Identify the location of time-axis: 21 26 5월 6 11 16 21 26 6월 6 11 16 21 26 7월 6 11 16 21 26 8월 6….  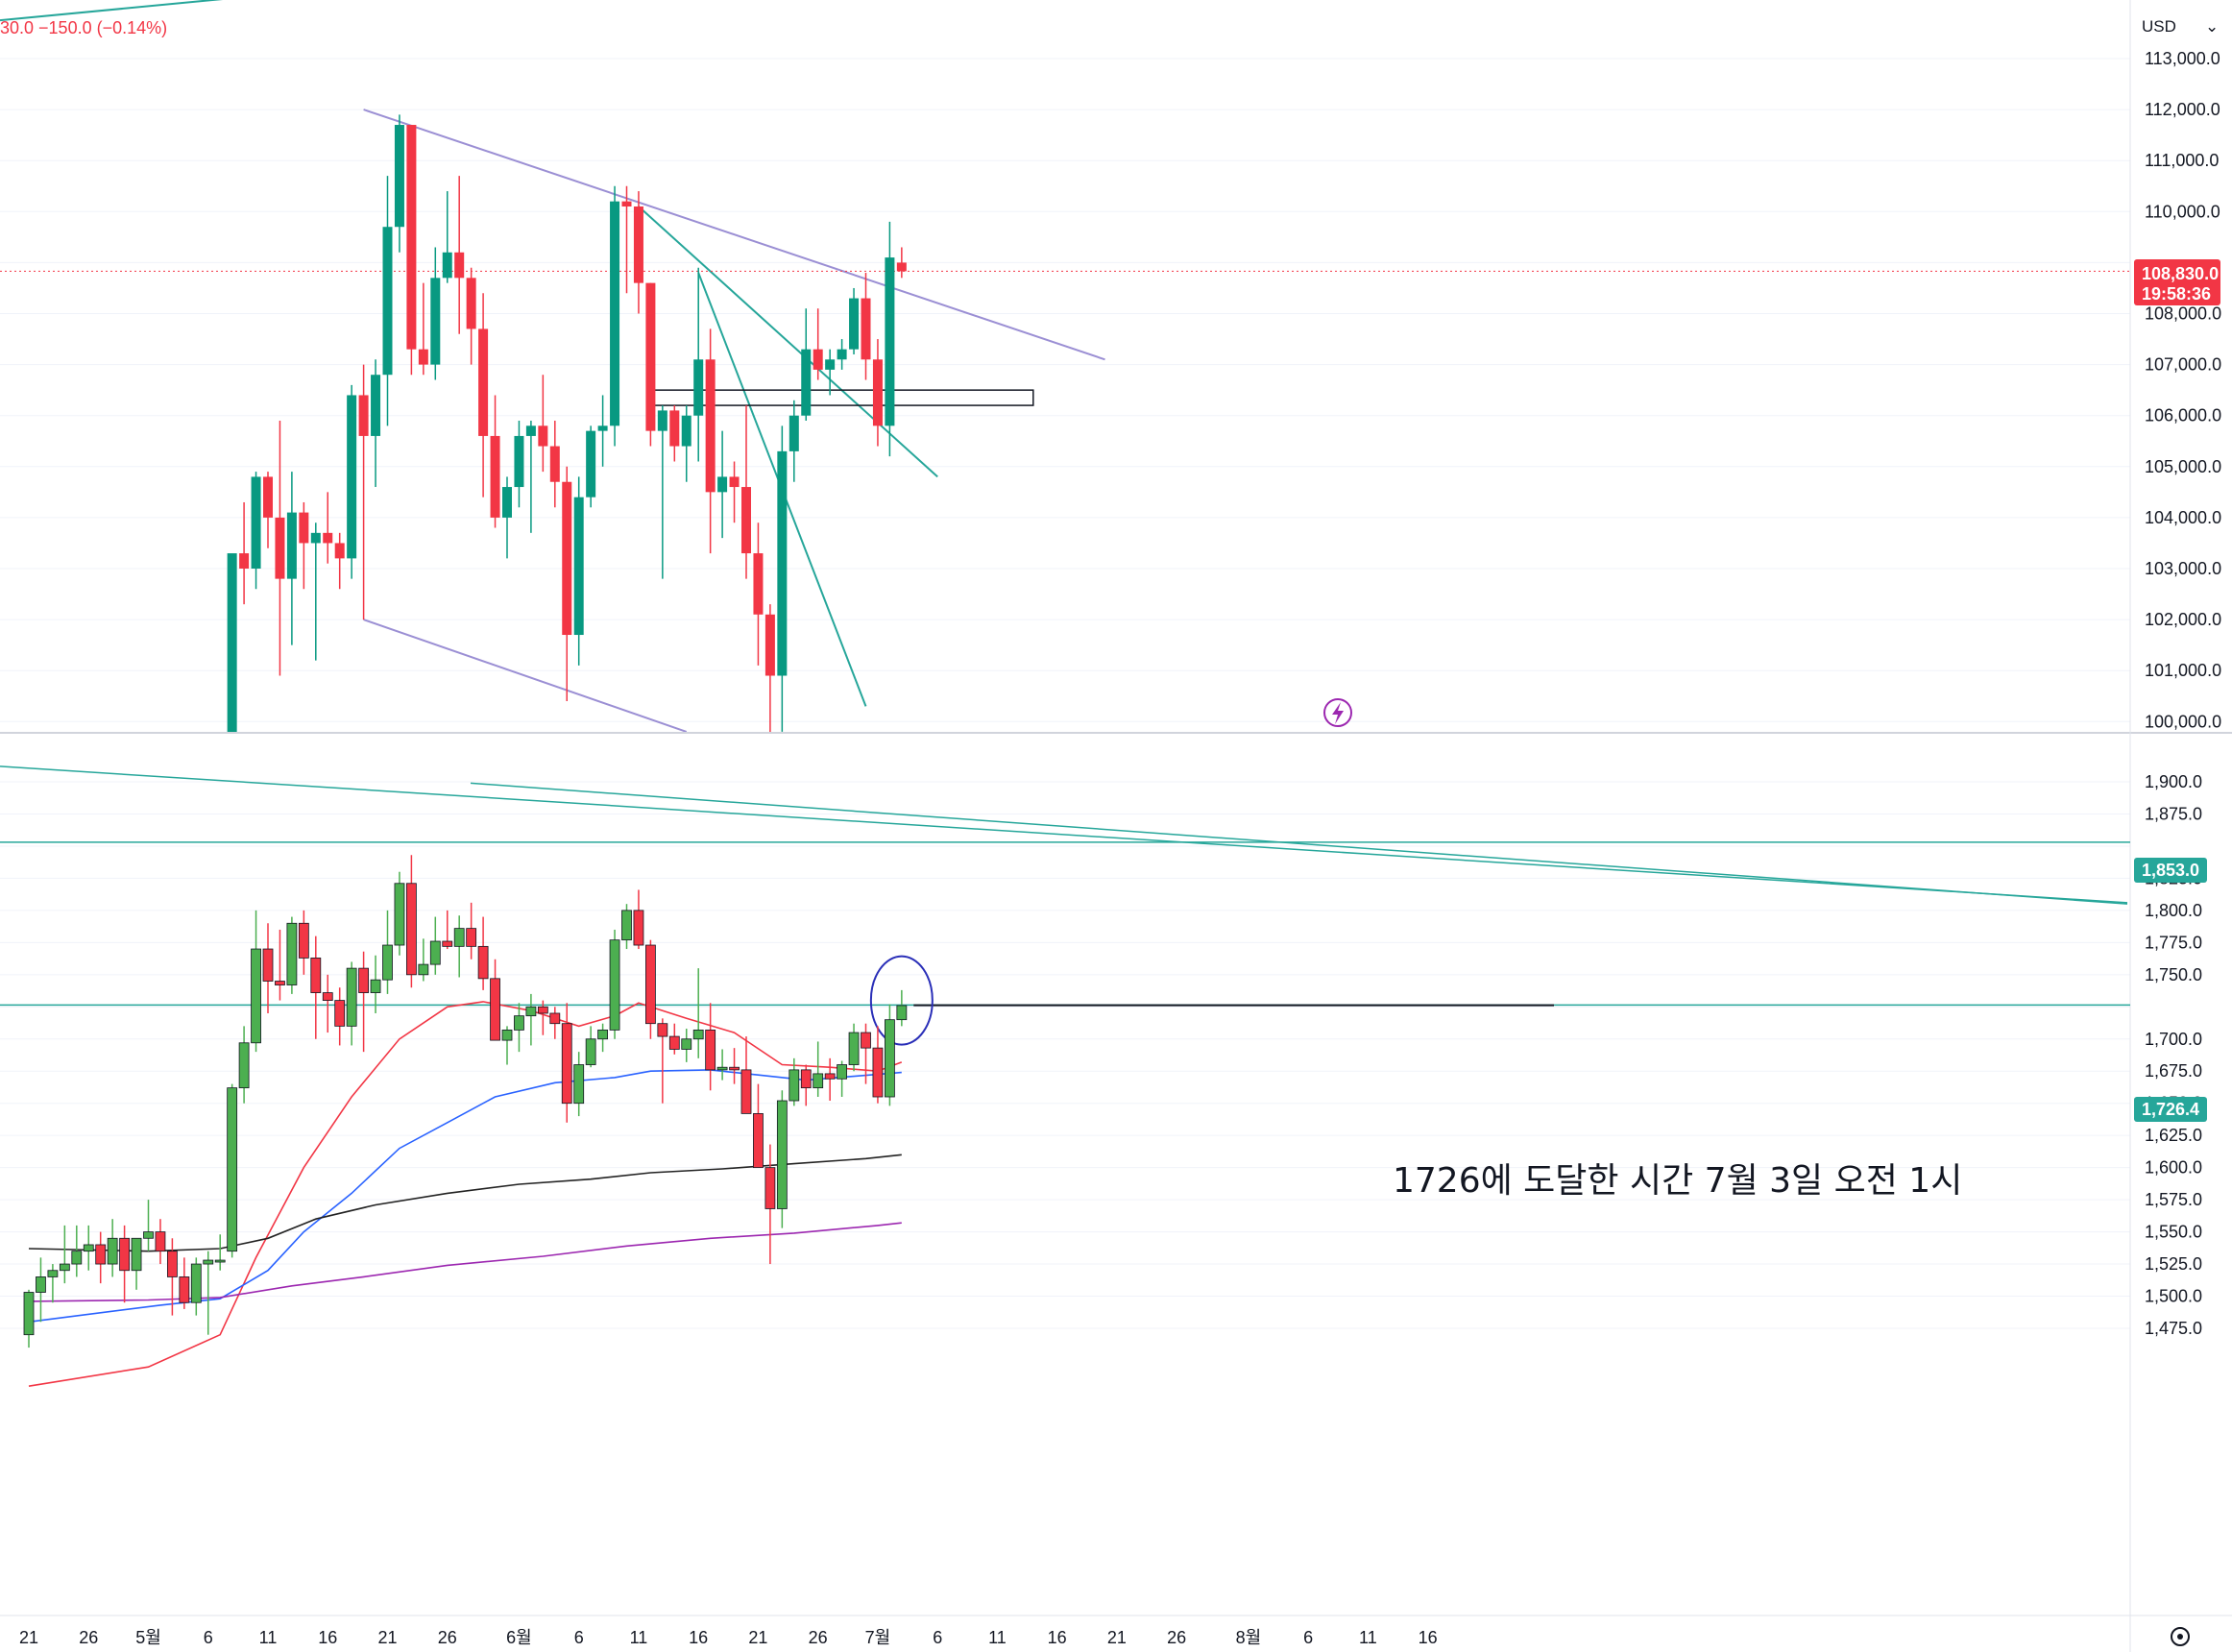
(728, 1637).